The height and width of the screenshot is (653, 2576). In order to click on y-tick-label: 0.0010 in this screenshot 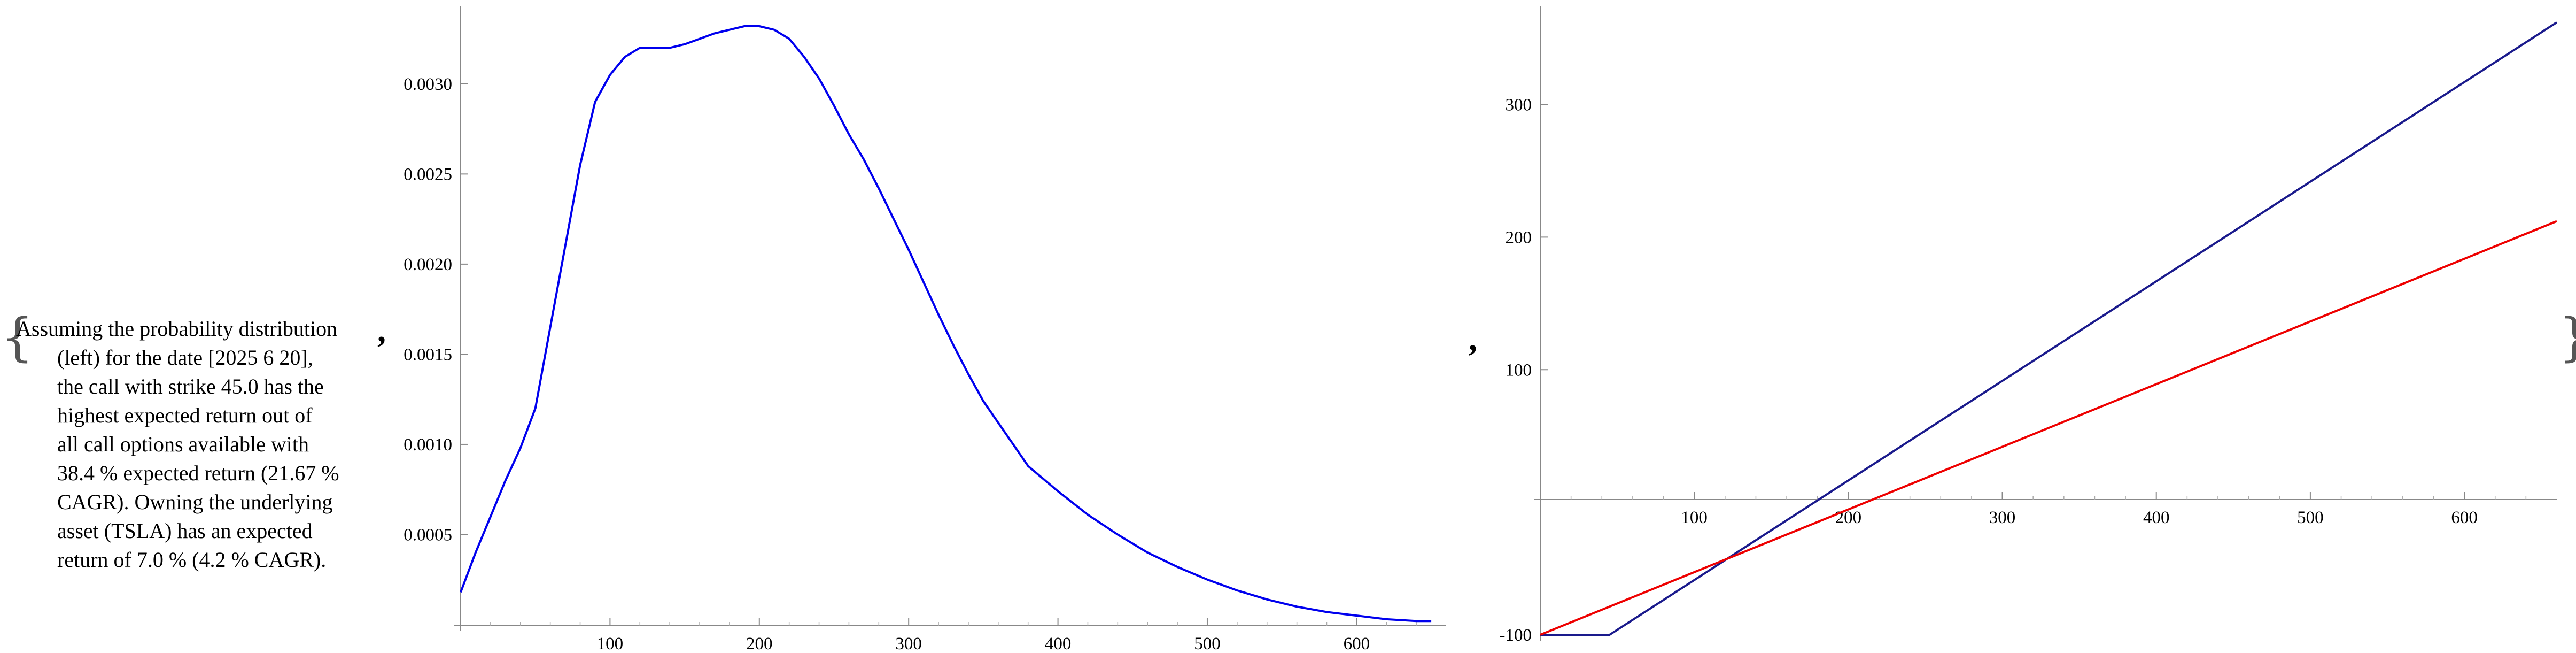, I will do `click(428, 445)`.